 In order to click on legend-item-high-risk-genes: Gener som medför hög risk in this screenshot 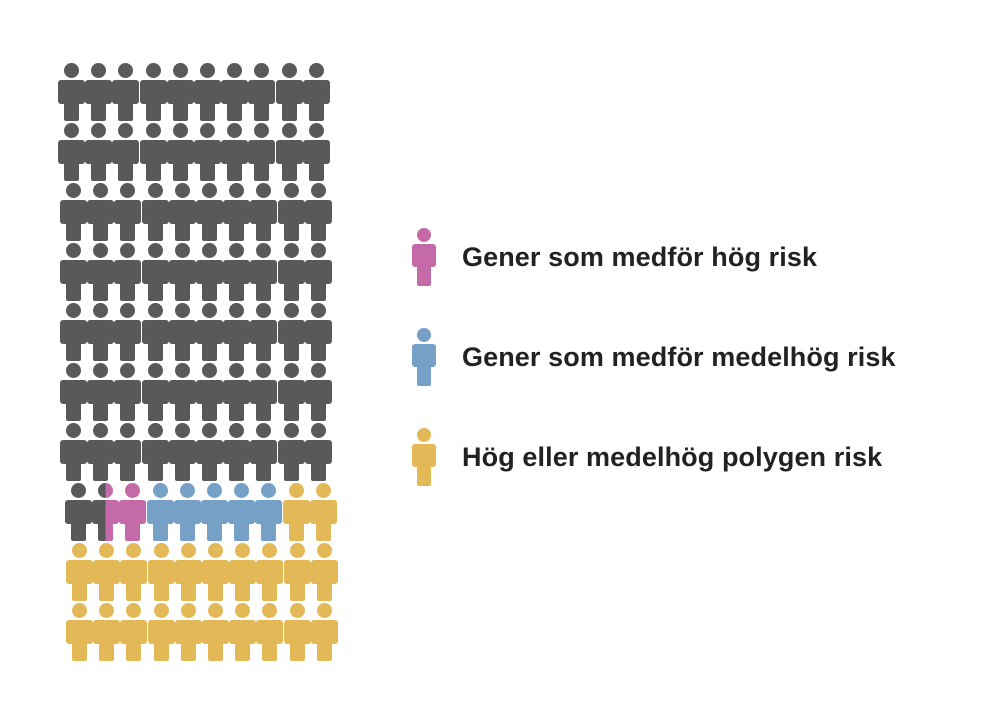, I will do `click(692, 258)`.